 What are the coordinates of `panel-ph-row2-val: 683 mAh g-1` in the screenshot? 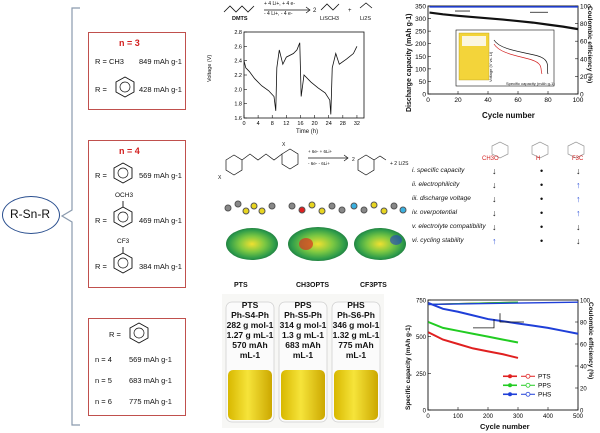 It's located at (150, 380).